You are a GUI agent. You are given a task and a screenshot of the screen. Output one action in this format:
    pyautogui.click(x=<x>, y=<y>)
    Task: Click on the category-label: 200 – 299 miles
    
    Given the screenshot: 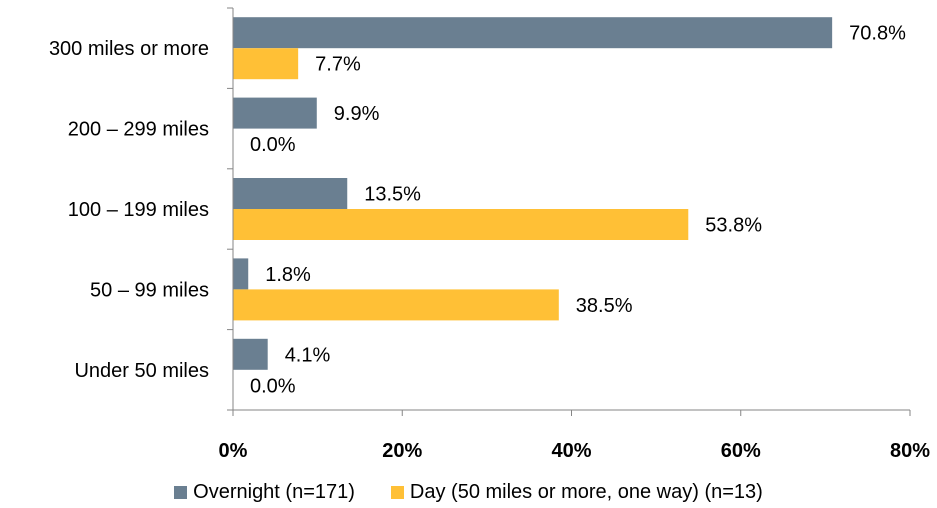 What is the action you would take?
    pyautogui.click(x=138, y=130)
    